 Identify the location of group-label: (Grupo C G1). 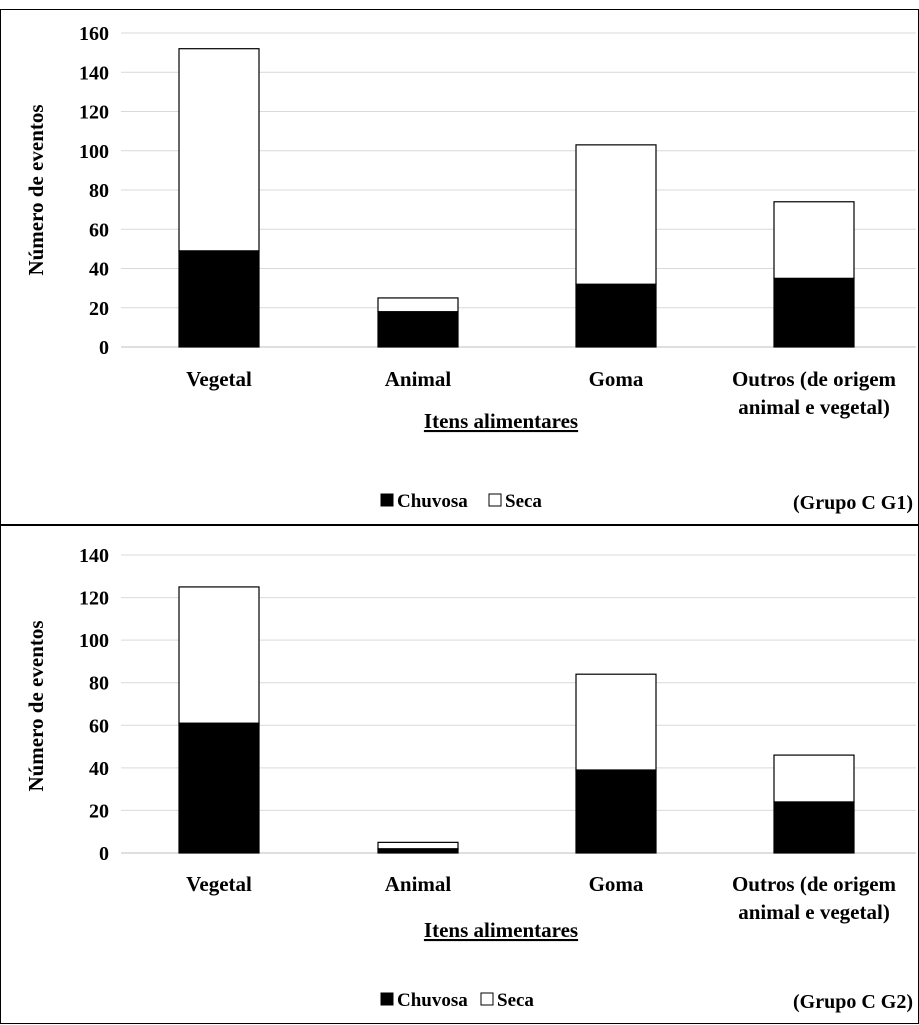
(853, 503).